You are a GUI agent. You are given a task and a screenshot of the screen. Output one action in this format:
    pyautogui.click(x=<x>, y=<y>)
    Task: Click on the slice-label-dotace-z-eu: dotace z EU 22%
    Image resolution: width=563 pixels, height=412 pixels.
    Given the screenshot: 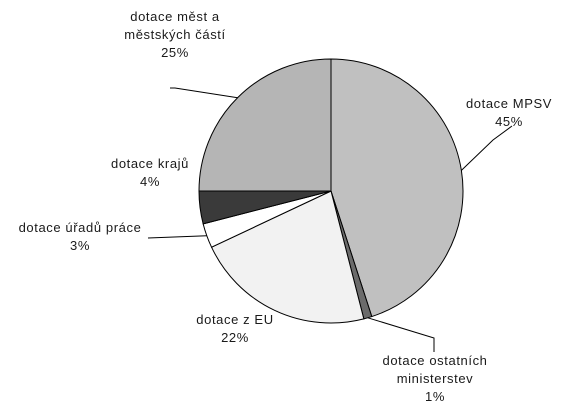 What is the action you would take?
    pyautogui.click(x=235, y=328)
    